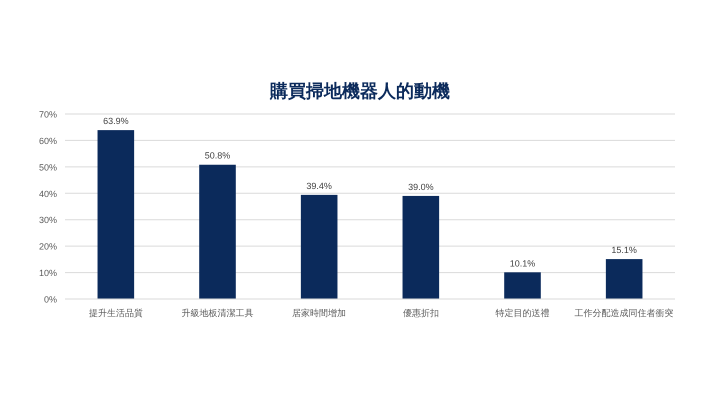 The height and width of the screenshot is (405, 720). What do you see at coordinates (47, 273) in the screenshot?
I see `y-tick-label: 10%` at bounding box center [47, 273].